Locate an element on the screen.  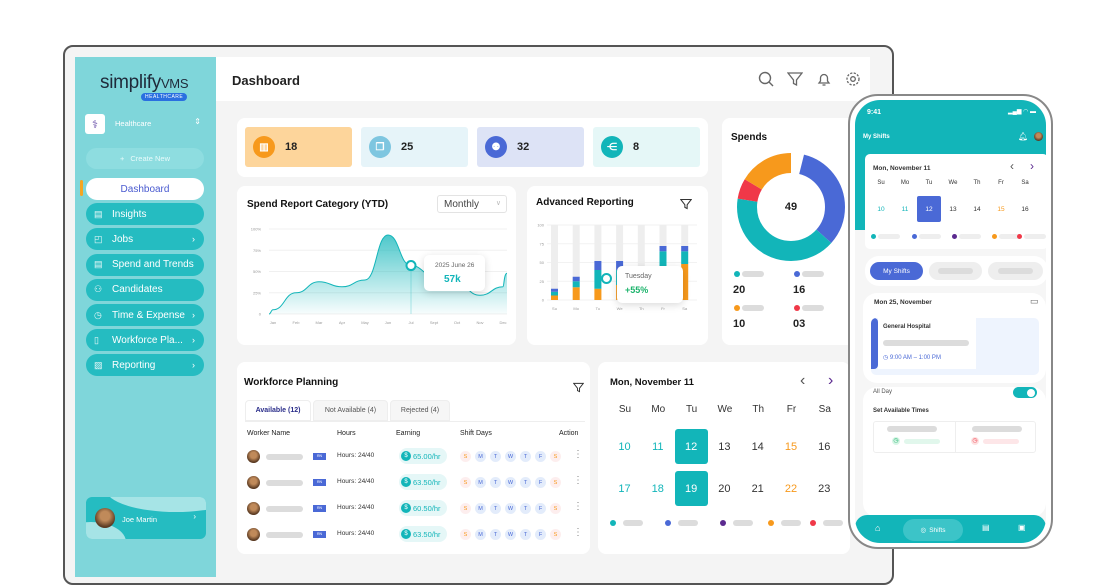
gear-icon is located at coordinates (853, 80).